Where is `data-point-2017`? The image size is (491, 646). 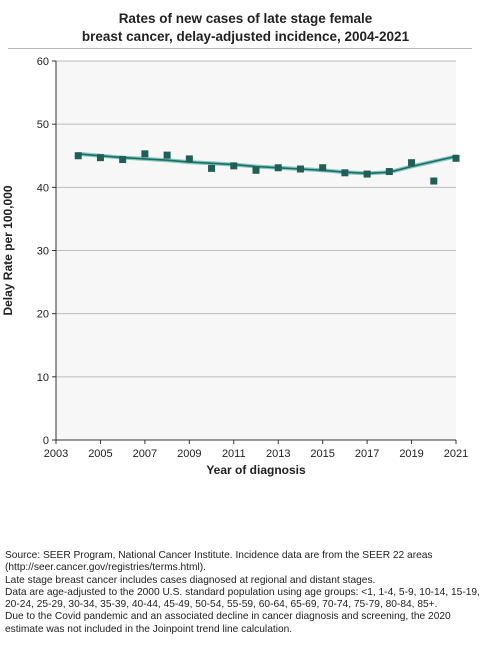 data-point-2017 is located at coordinates (367, 174).